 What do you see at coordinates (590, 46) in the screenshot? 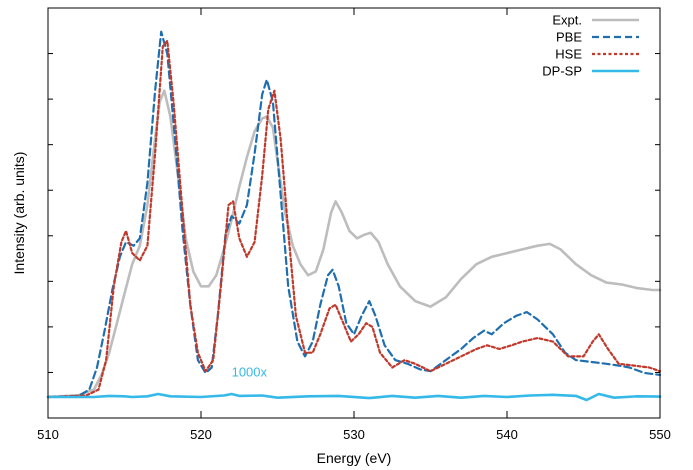
I see `legend: Expt. PBE HSE DP-SP` at bounding box center [590, 46].